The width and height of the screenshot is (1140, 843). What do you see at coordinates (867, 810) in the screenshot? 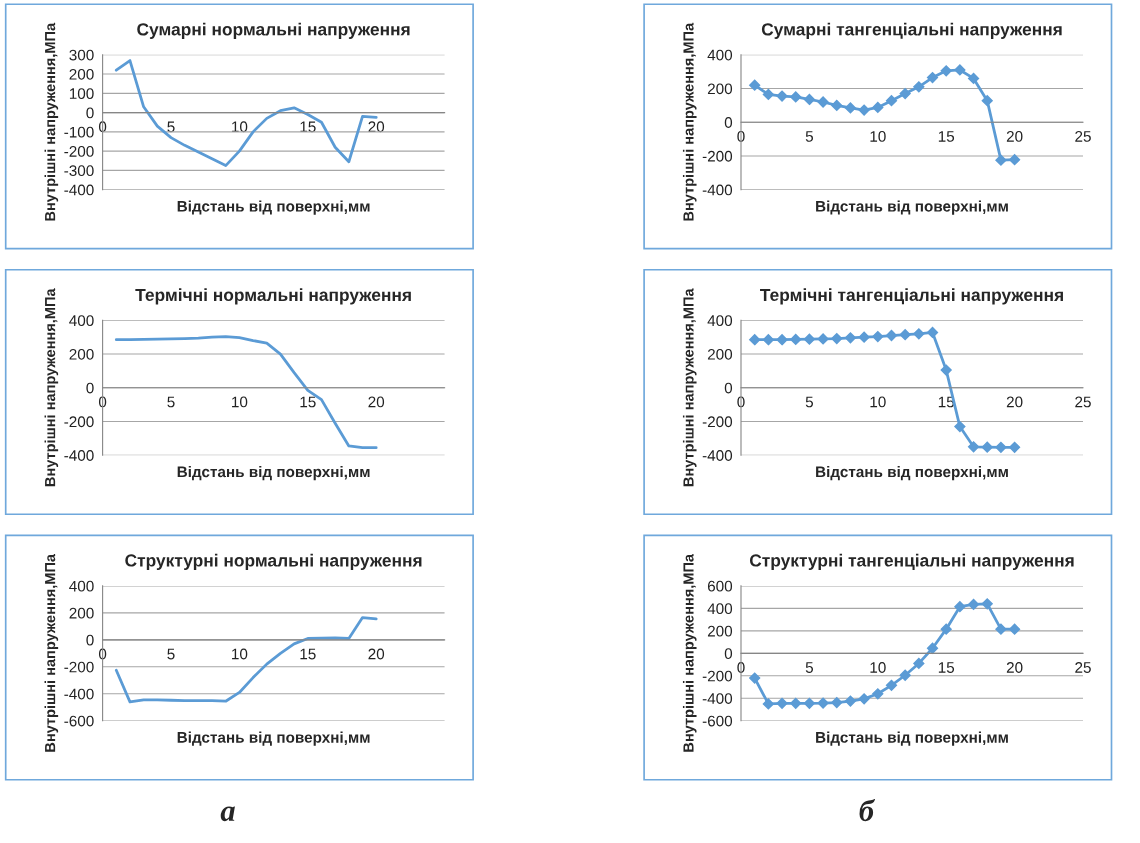
I see `text: б` at bounding box center [867, 810].